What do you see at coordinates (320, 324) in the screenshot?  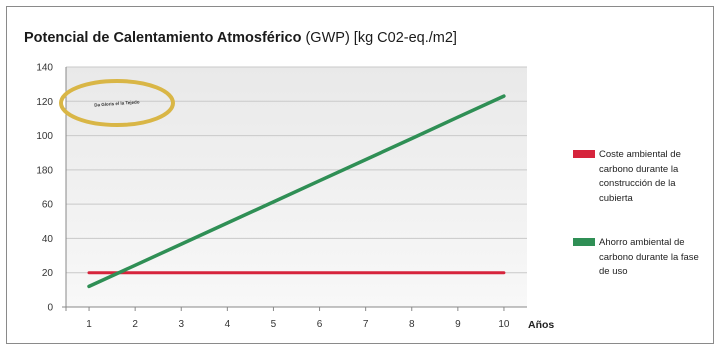 I see `x-tick-label: 6` at bounding box center [320, 324].